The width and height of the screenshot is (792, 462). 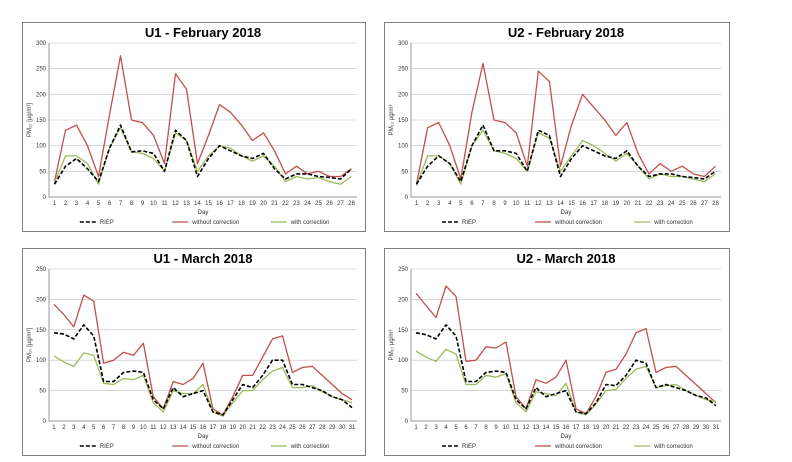 I want to click on y-tick-label: 150, so click(x=403, y=121).